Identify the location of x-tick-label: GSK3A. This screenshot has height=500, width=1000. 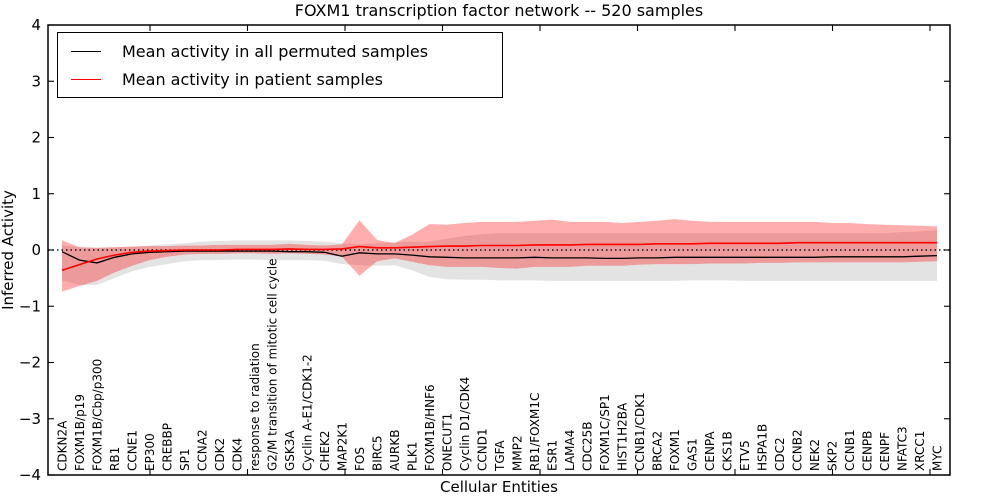
(290, 450).